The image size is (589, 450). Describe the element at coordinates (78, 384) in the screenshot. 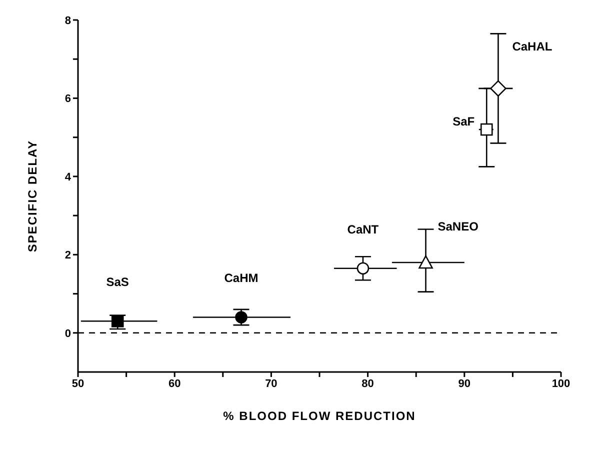

I see `x-tick-label: 50` at that location.